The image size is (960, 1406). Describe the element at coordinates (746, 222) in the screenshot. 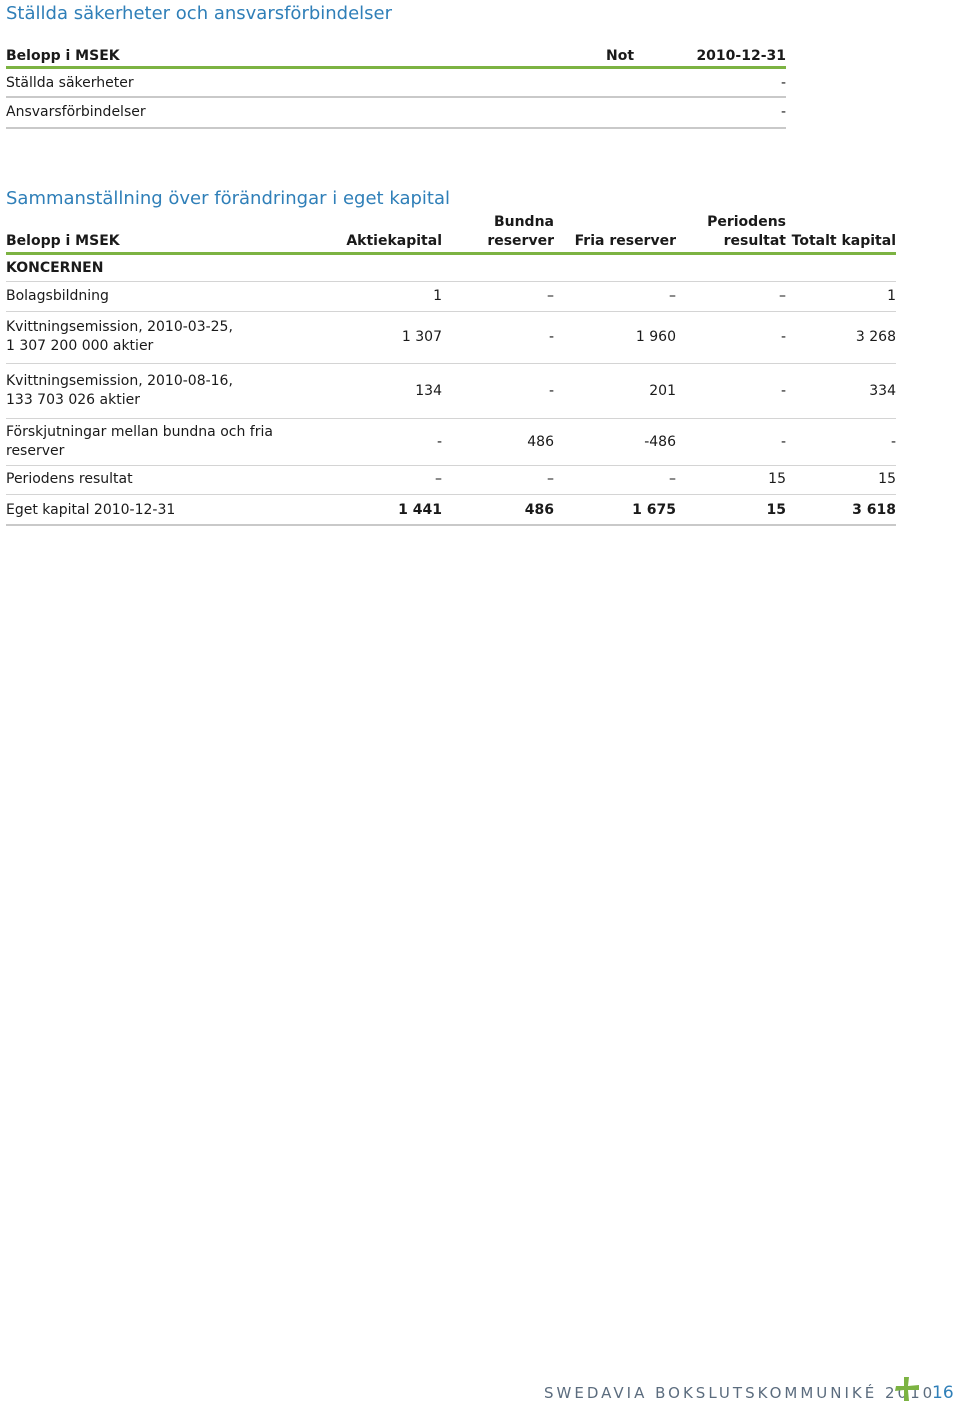

I see `col-header-periodens-1: Periodens` at that location.